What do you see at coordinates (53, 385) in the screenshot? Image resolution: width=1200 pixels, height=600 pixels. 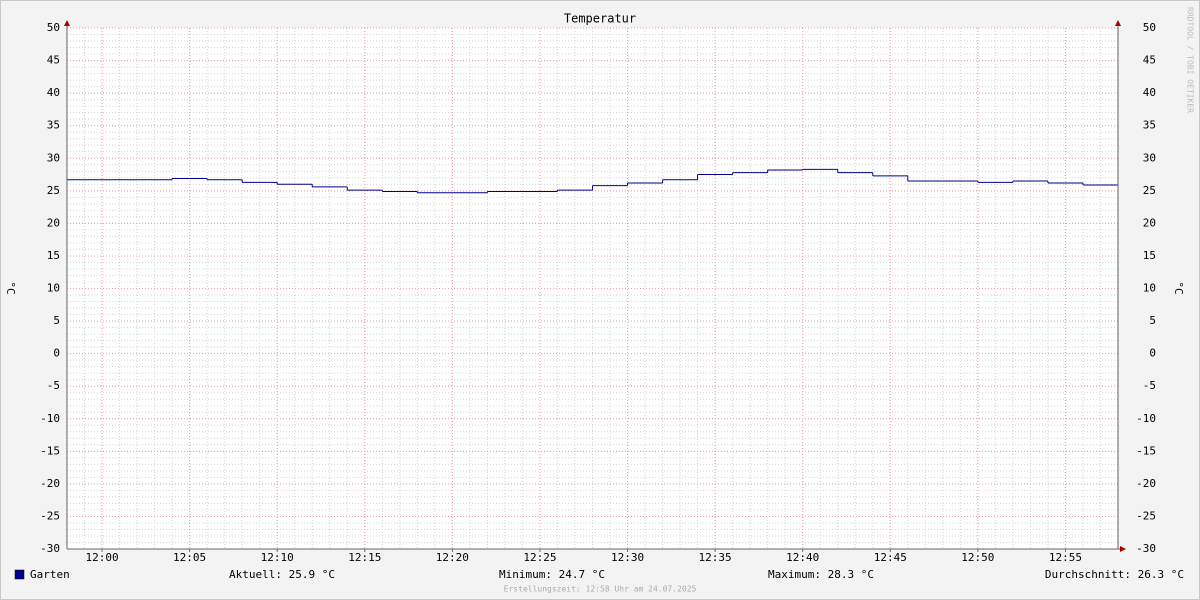 I see `y-tick-label: -5` at bounding box center [53, 385].